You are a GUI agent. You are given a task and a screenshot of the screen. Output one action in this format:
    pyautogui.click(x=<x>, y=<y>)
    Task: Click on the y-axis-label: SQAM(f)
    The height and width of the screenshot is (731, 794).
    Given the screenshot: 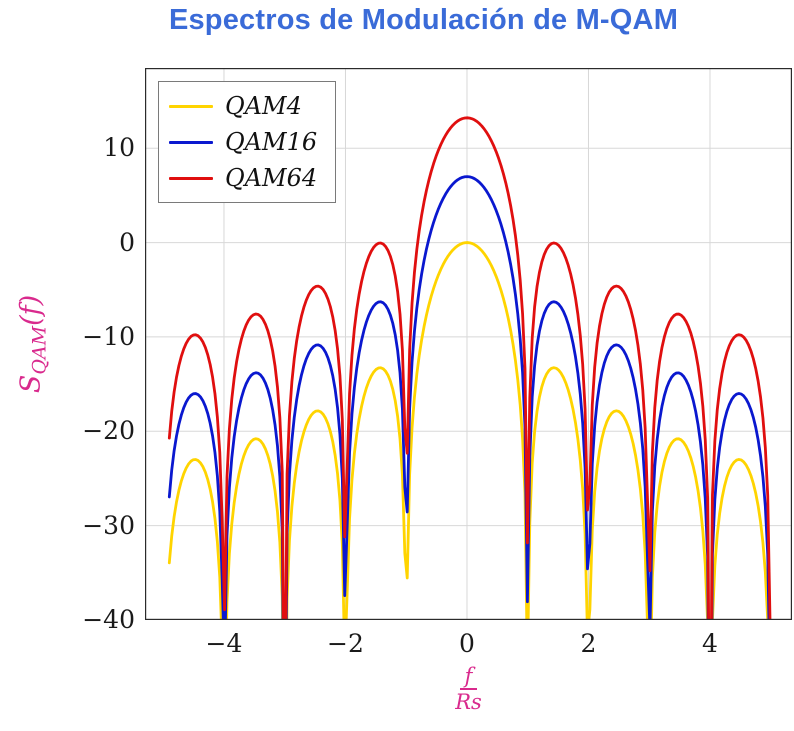 What is the action you would take?
    pyautogui.click(x=32, y=344)
    